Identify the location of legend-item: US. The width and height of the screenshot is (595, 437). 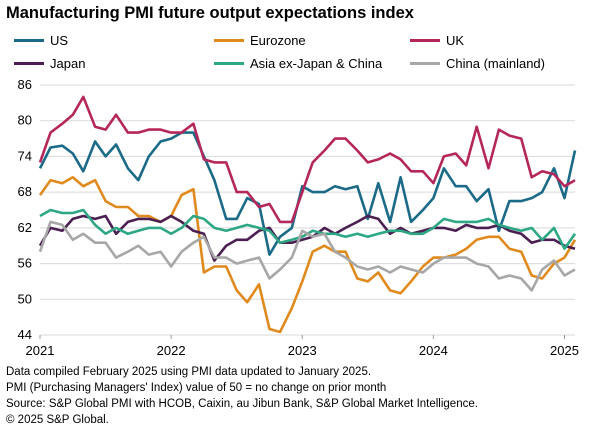
(41, 40).